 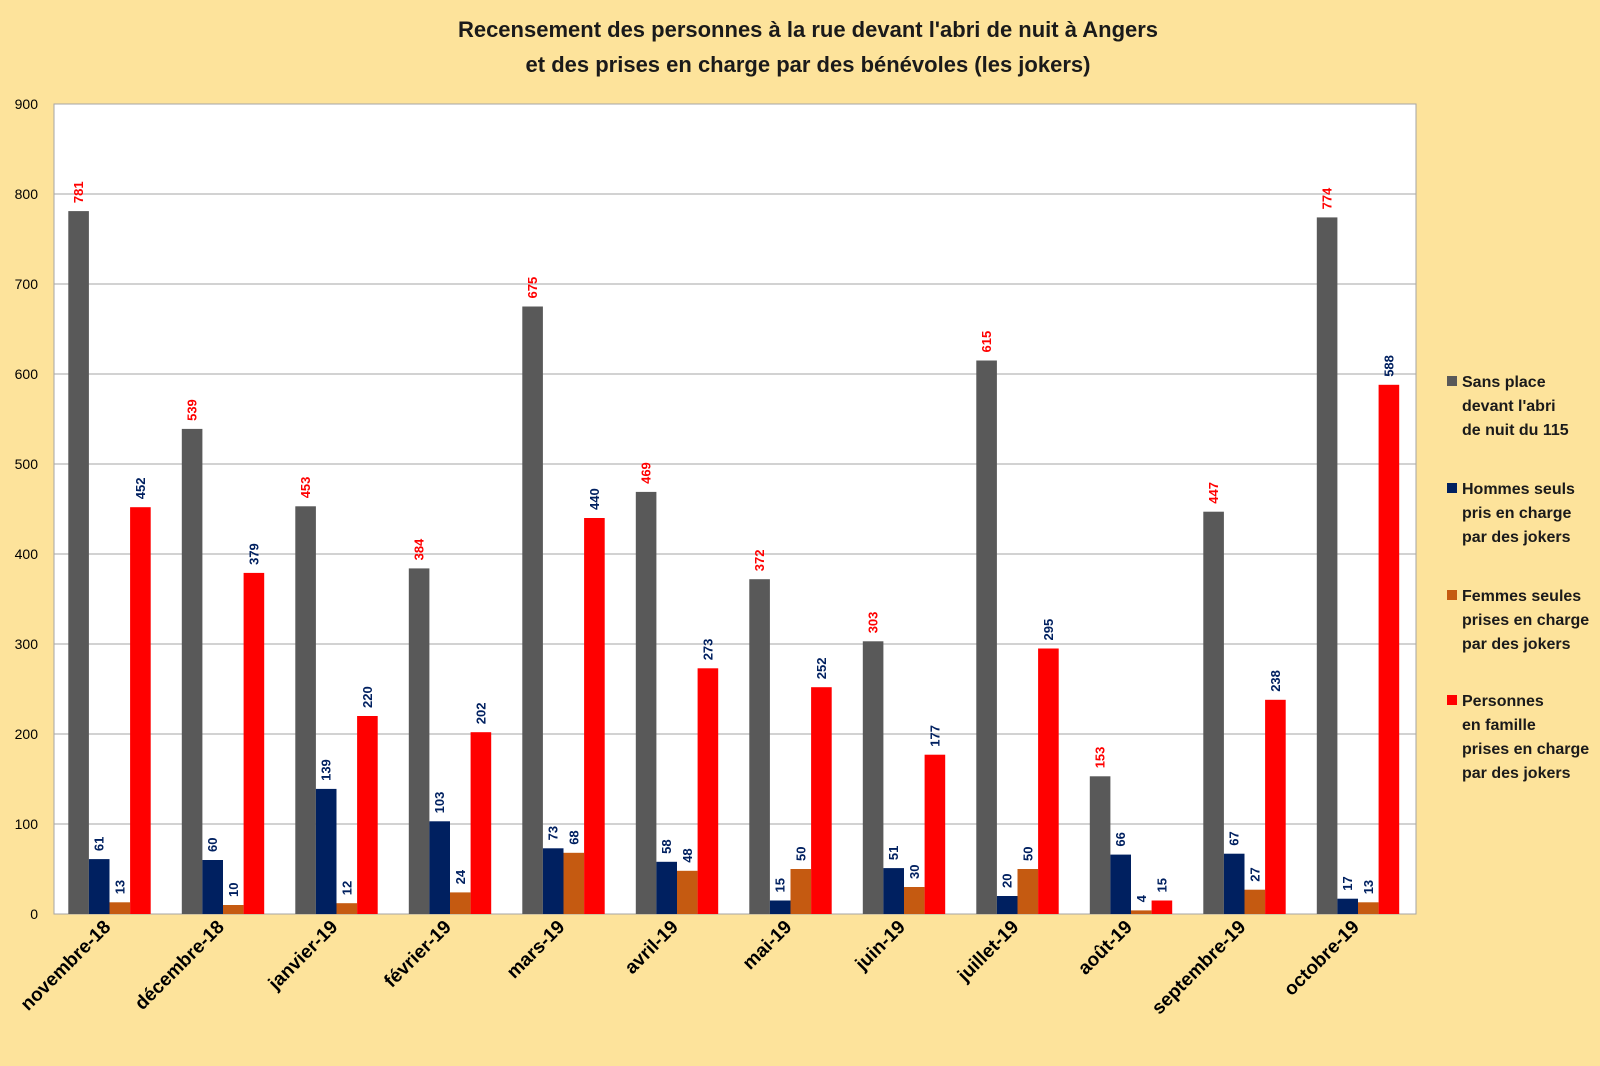 What do you see at coordinates (1161, 885) in the screenshot?
I see `data-label: 15` at bounding box center [1161, 885].